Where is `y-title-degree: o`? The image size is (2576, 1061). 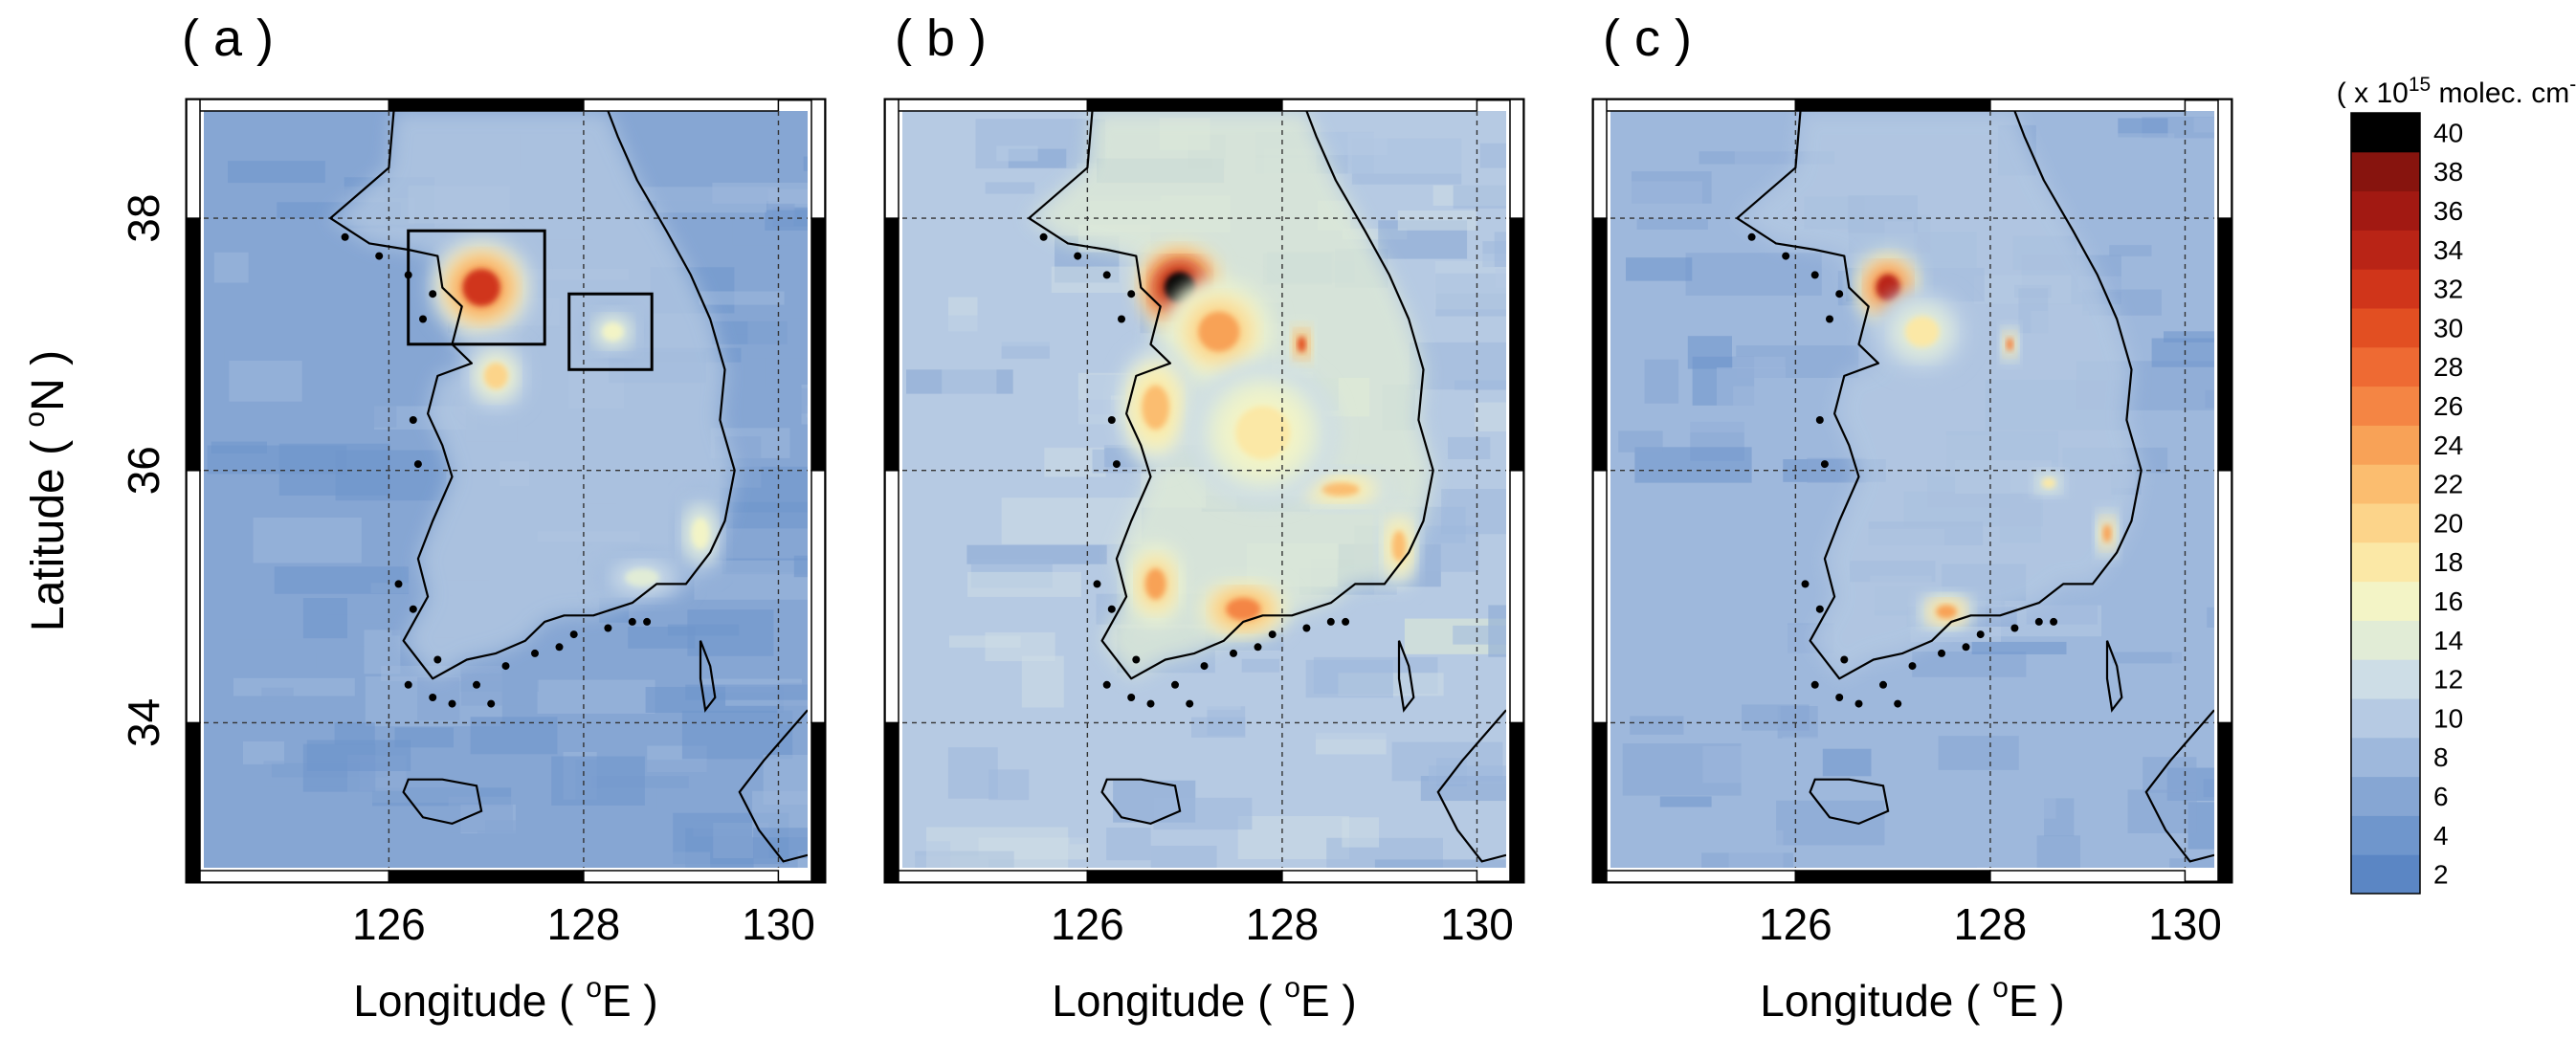
y-title-degree: o is located at coordinates (35, 419).